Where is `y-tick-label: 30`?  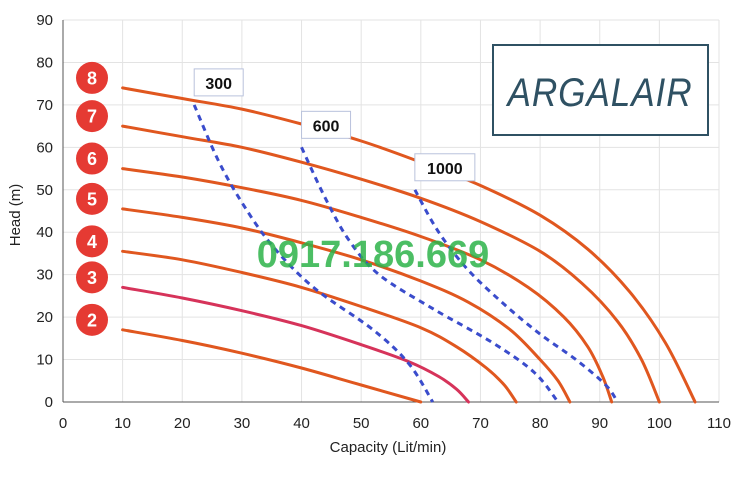 y-tick-label: 30 is located at coordinates (44, 275).